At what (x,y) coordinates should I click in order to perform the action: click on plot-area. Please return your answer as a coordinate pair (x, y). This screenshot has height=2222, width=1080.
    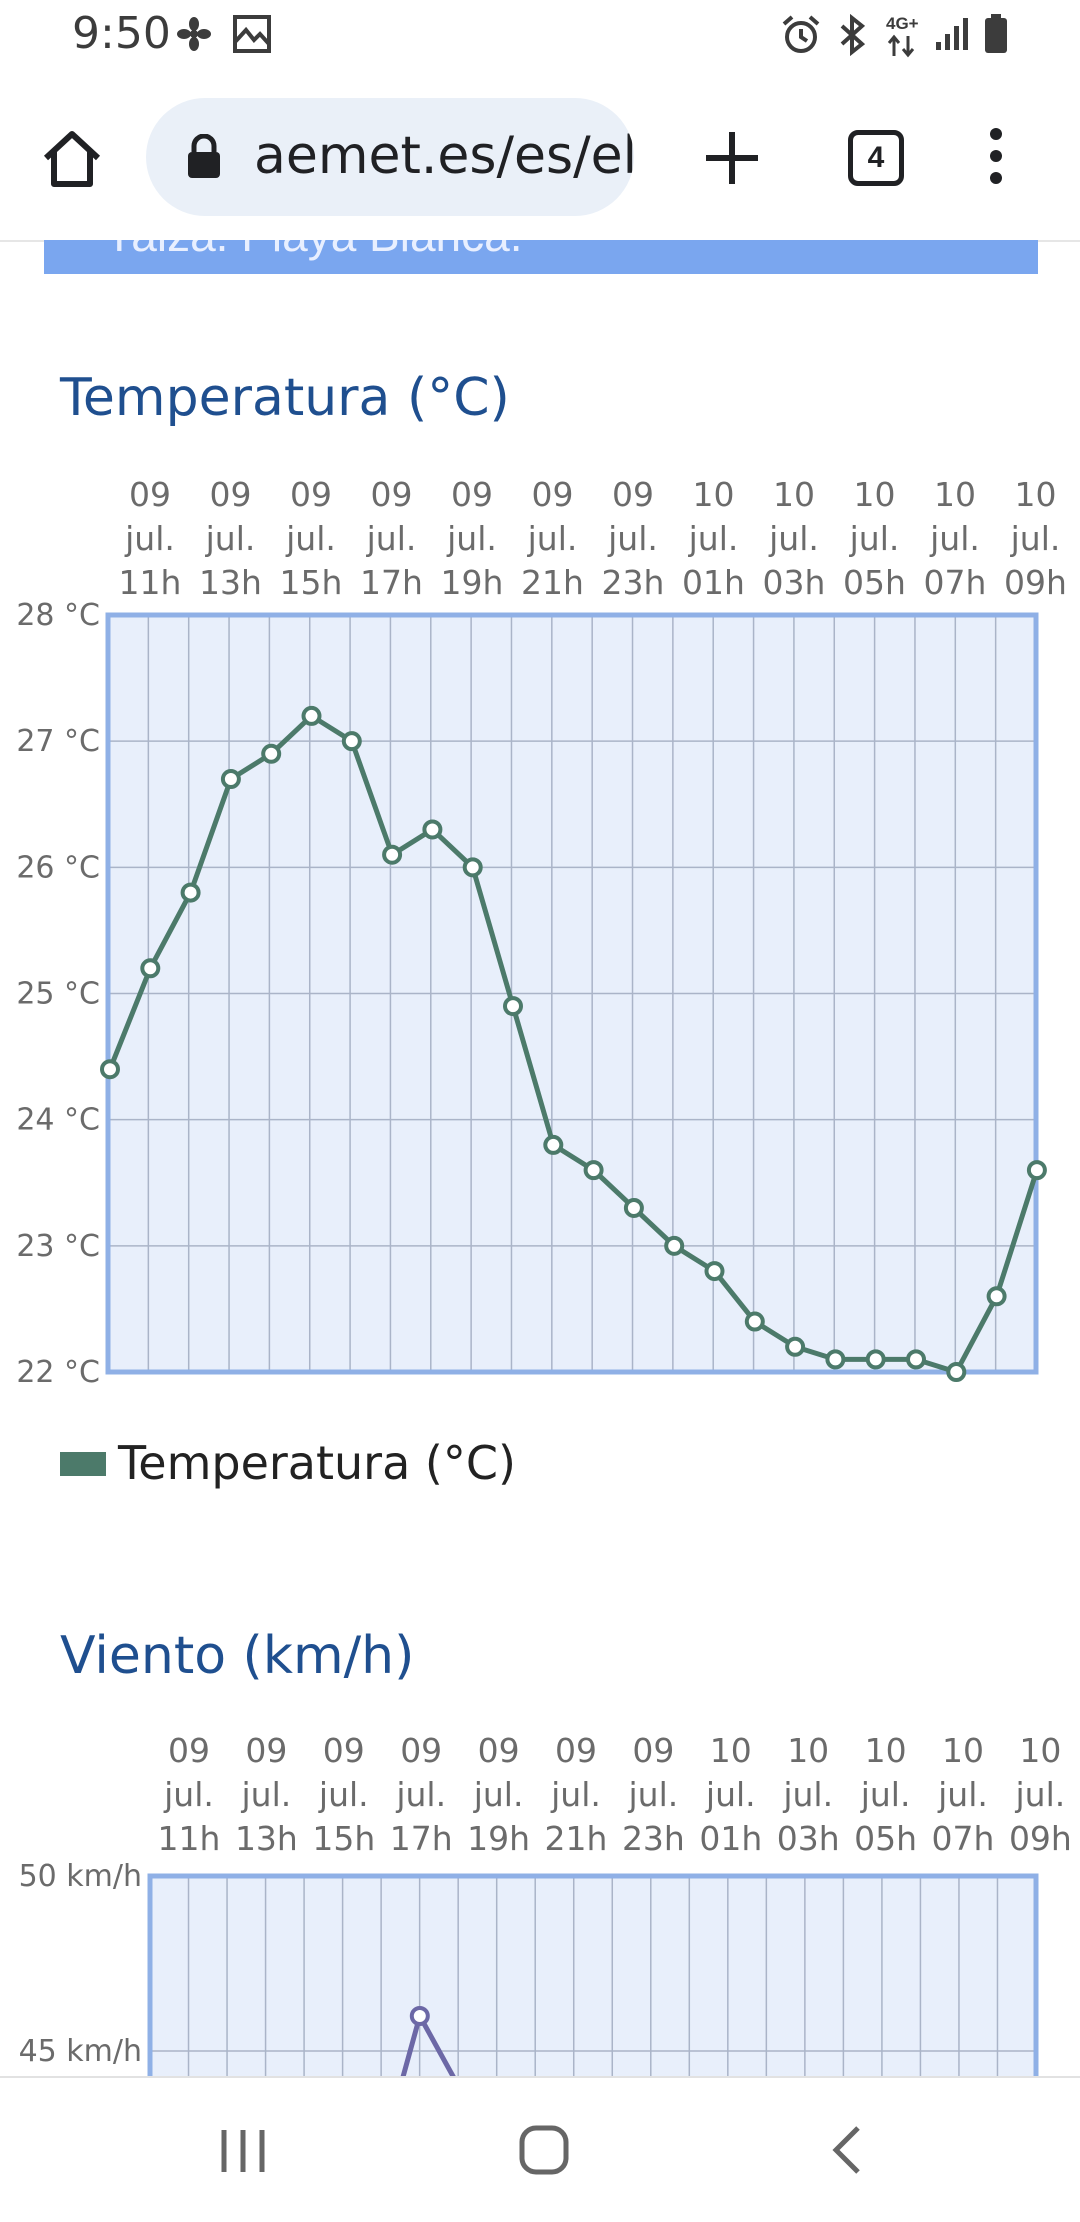
    Looking at the image, I should click on (593, 1976).